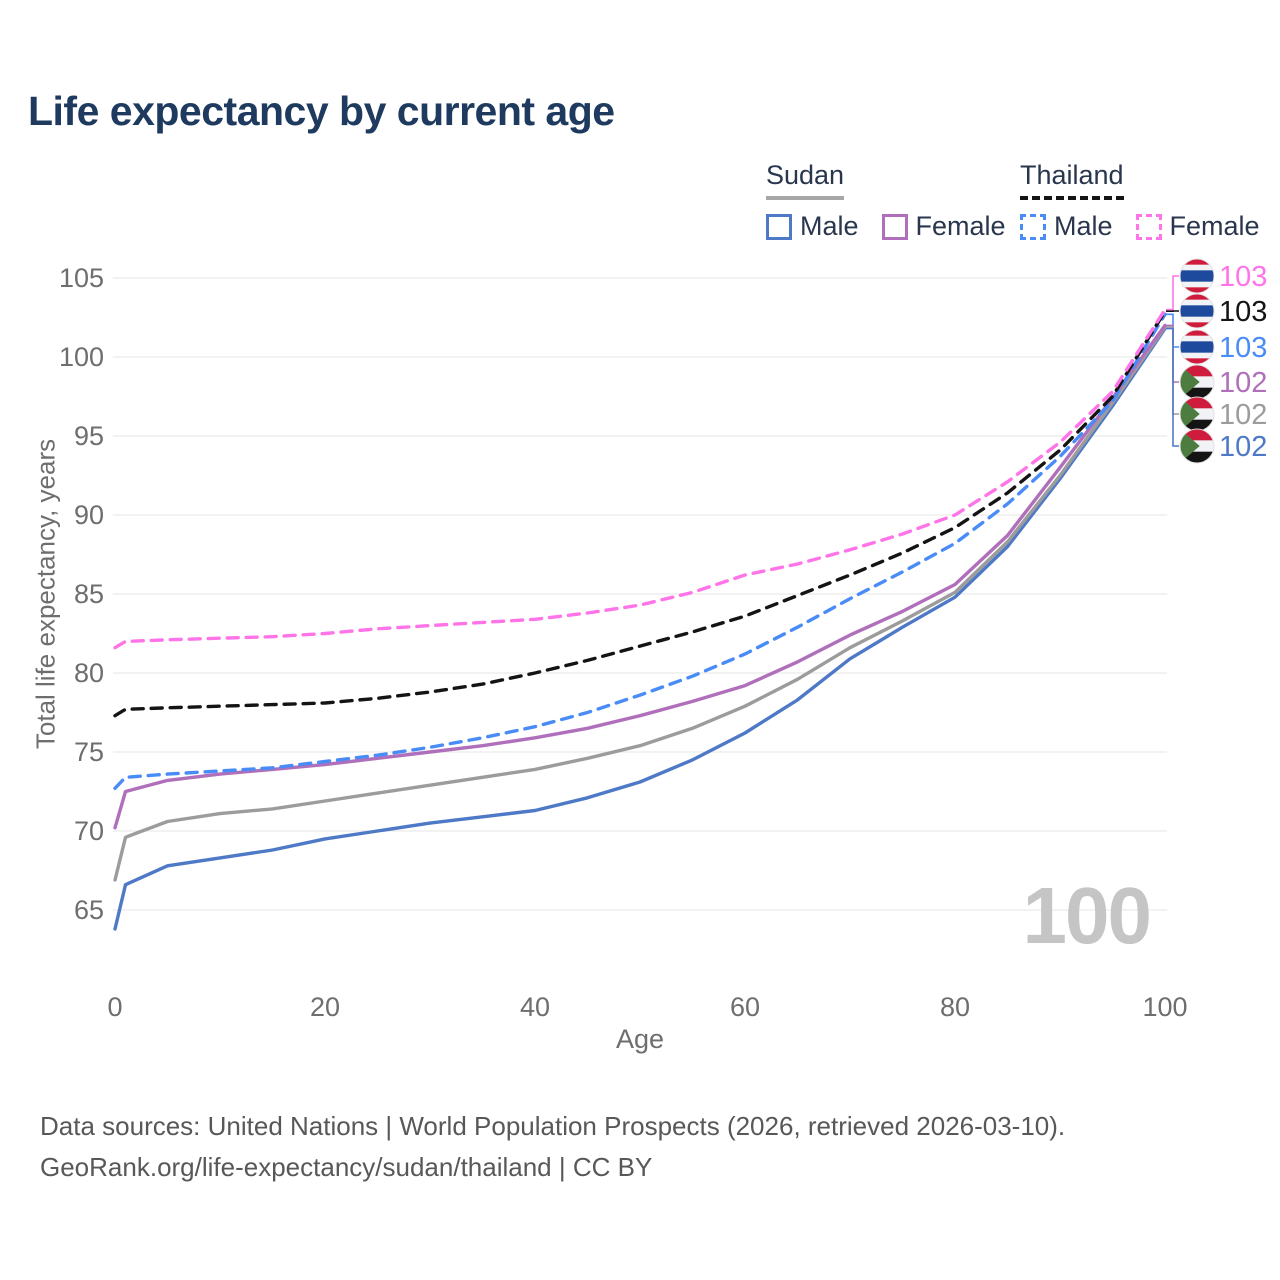  Describe the element at coordinates (89, 436) in the screenshot. I see `y-tick-label: 95` at that location.